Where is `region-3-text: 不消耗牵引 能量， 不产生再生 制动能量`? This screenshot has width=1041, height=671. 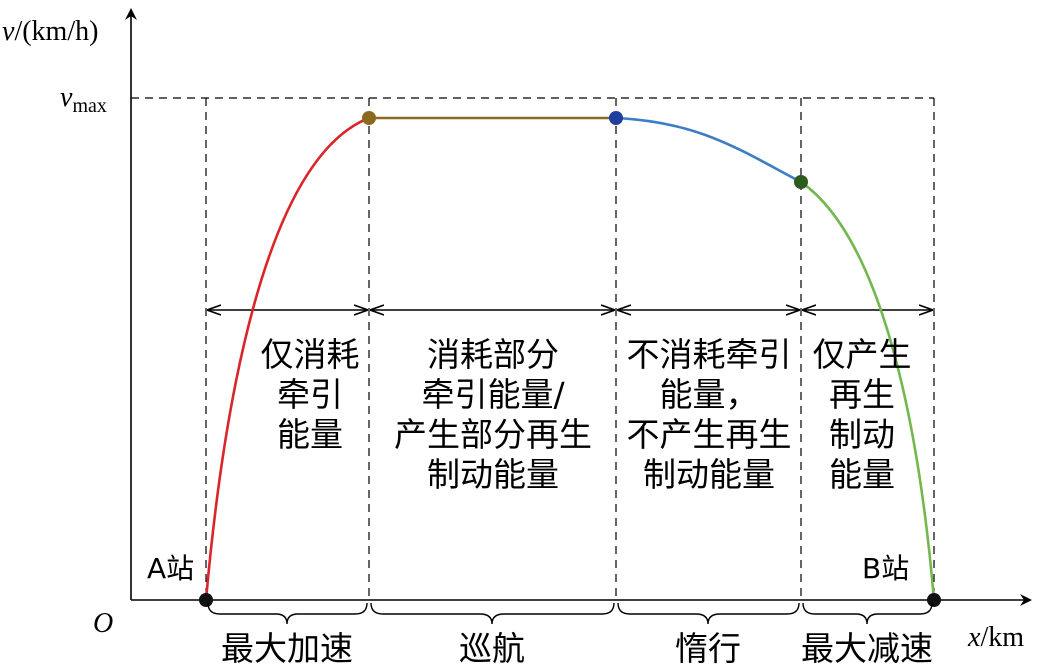 region-3-text: 不消耗牵引 能量， 不产生再生 制动能量 is located at coordinates (709, 414).